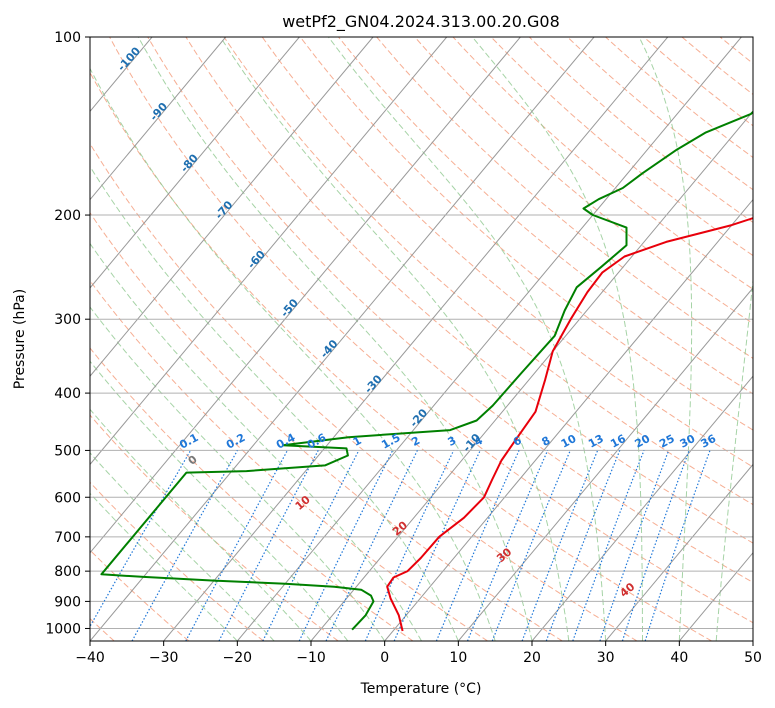  I want to click on y-tick-label: 800, so click(67, 572).